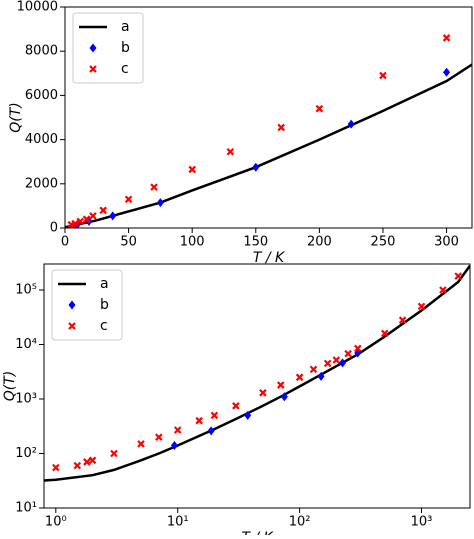 This screenshot has width=474, height=539. What do you see at coordinates (128, 242) in the screenshot?
I see `x-tick-label: 50` at bounding box center [128, 242].